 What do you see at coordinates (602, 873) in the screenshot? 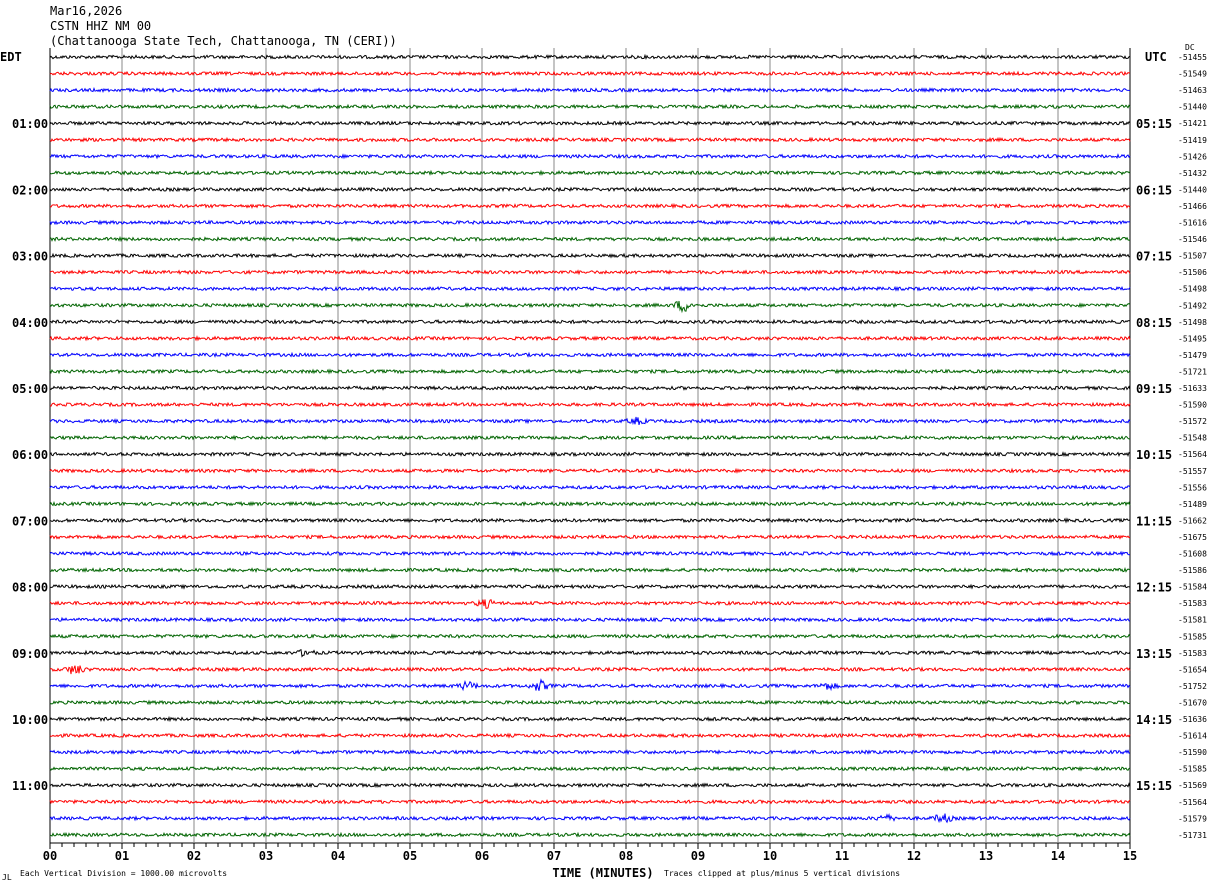
I see `x-axis-title: TIME (MINUTES)` at bounding box center [602, 873].